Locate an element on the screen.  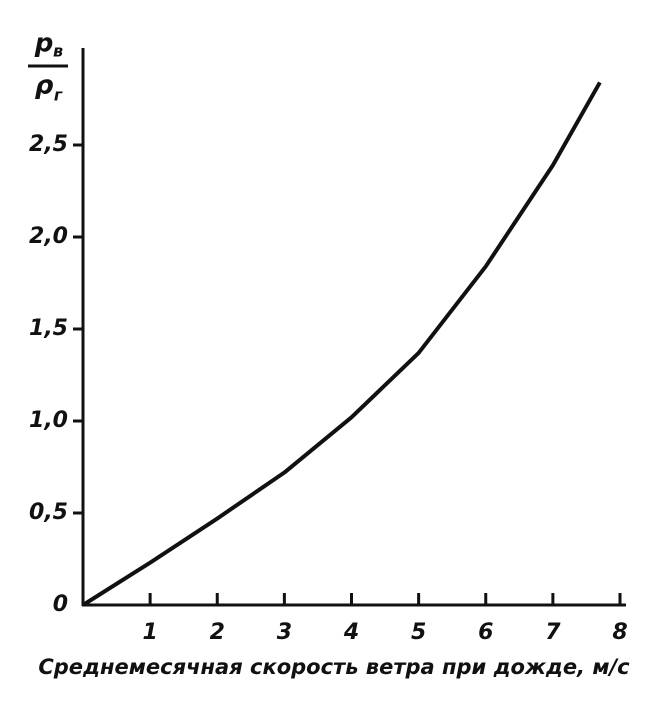
y-tick-label: 1,0 is located at coordinates (48, 420).